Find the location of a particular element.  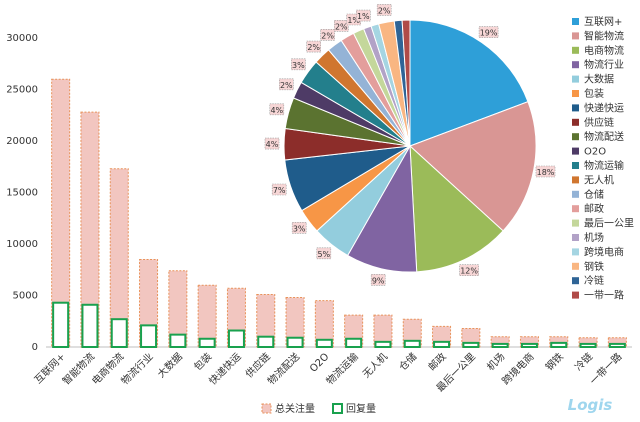

pie-legend-label: 快递快运 is located at coordinates (604, 107).